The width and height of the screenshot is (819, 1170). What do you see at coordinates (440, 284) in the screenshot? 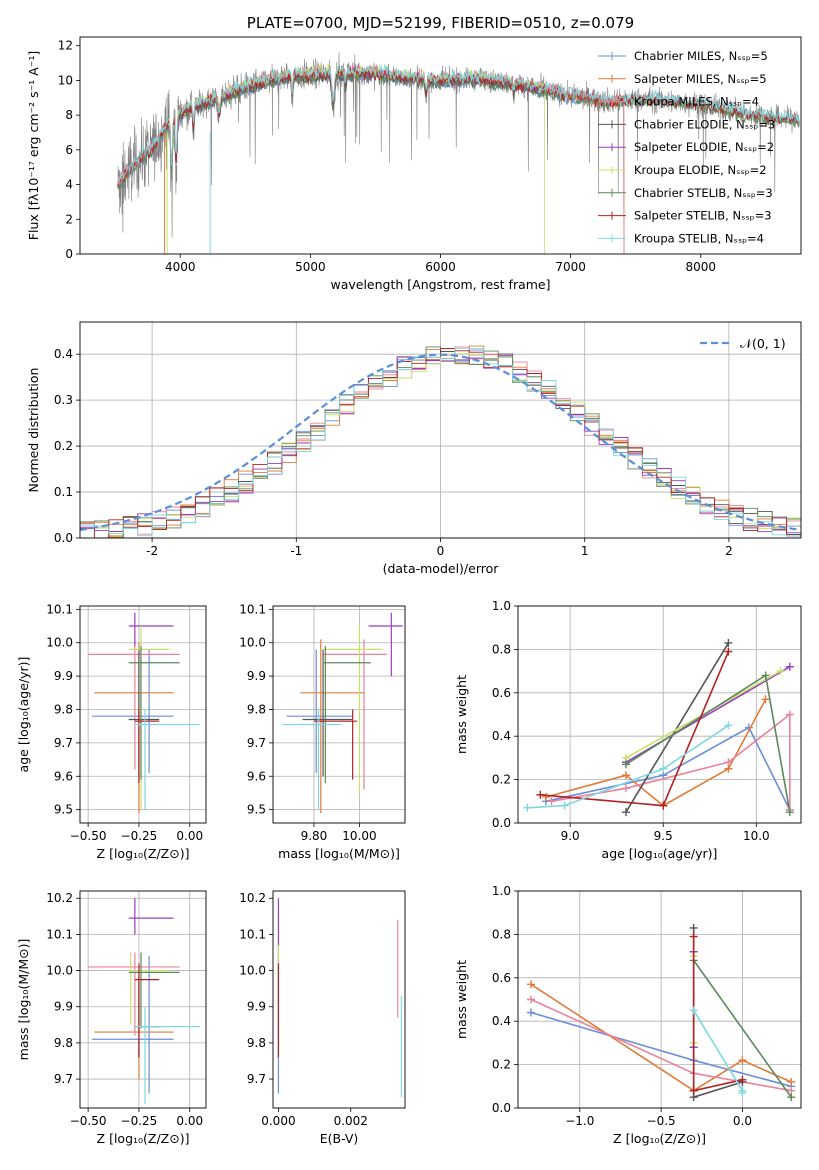
I see `x-axis-label: wavelength [Angstrom, rest frame]` at bounding box center [440, 284].